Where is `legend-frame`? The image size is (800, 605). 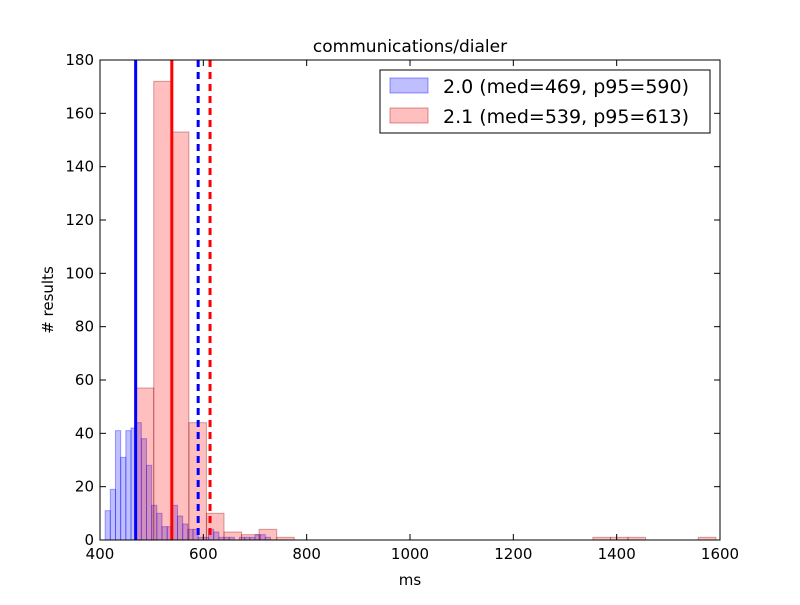
legend-frame is located at coordinates (545, 101).